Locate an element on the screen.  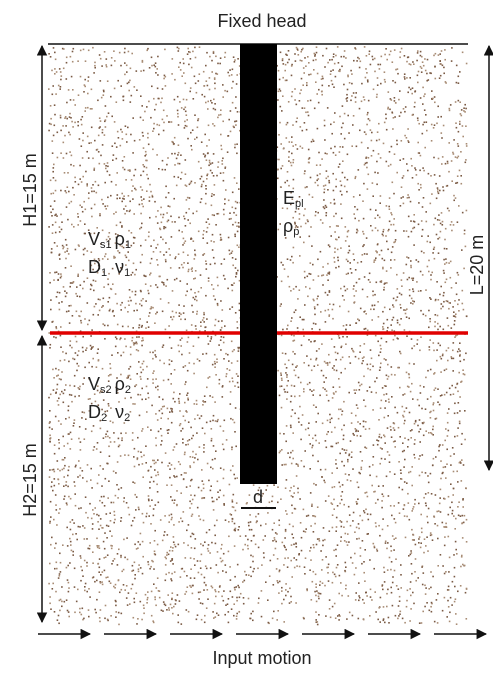
h1-label: H1=15 m is located at coordinates (30, 190).